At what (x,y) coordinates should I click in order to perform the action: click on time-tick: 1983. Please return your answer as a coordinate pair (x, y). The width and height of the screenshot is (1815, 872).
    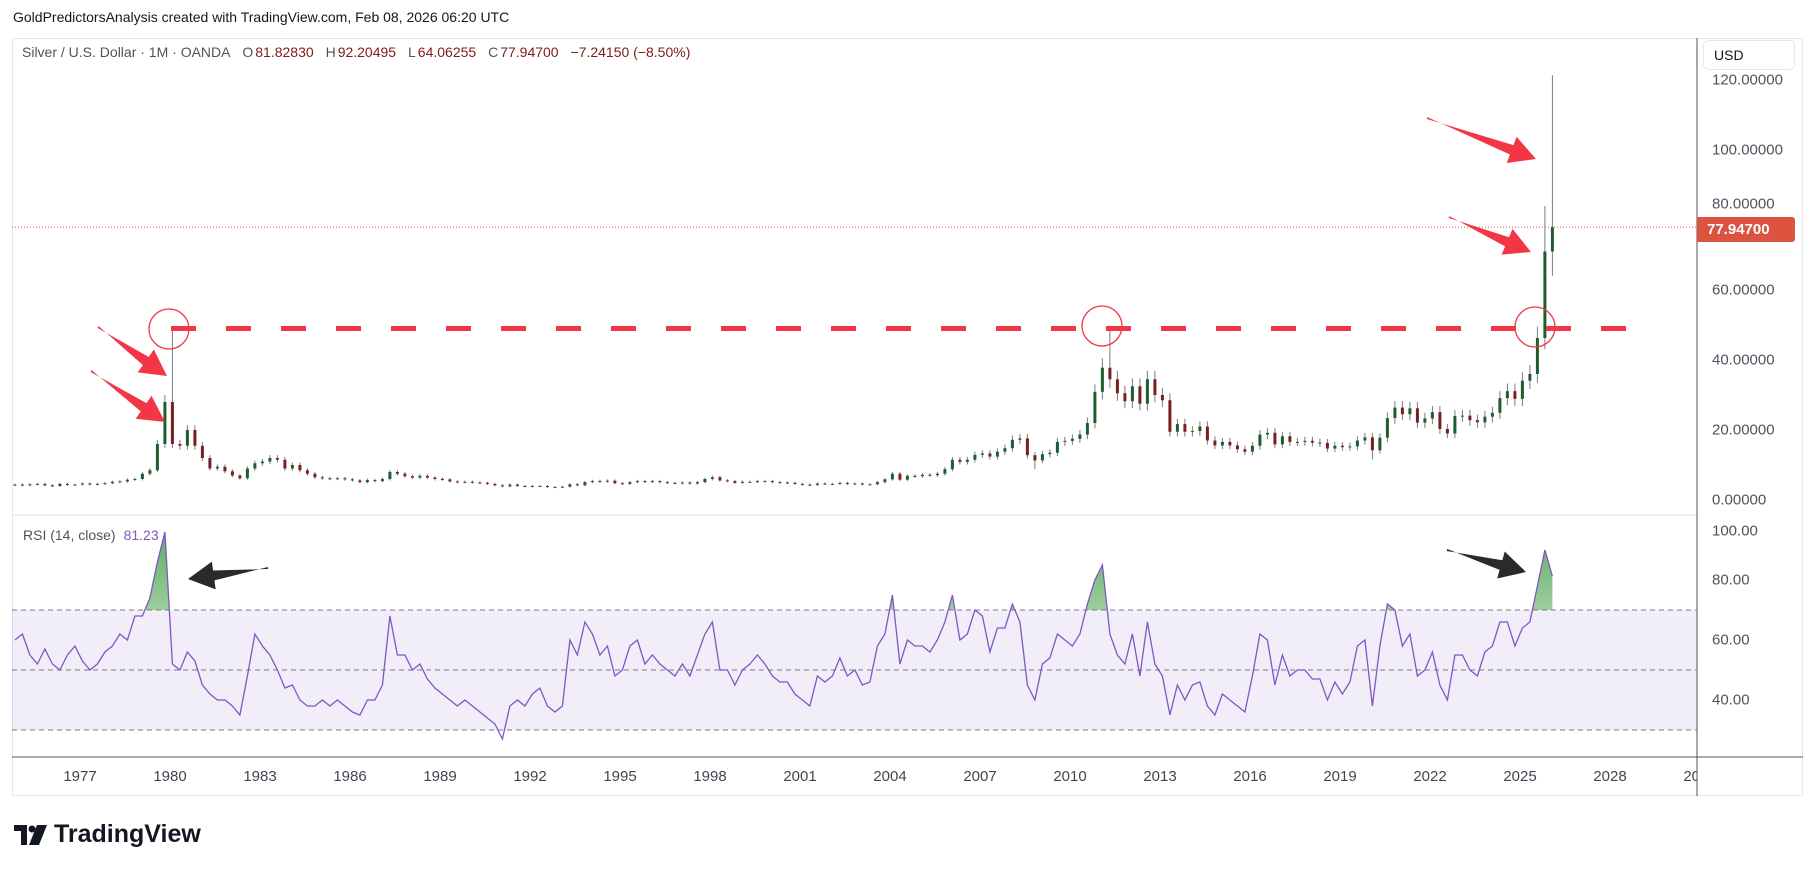
    Looking at the image, I should click on (260, 776).